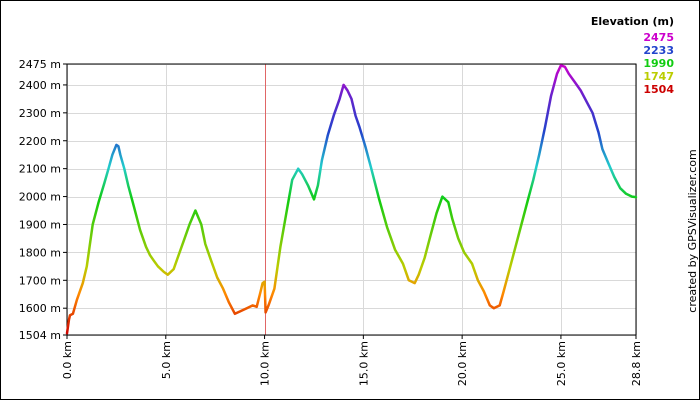 The height and width of the screenshot is (400, 700). Describe the element at coordinates (658, 76) in the screenshot. I see `legend-entry: 1747` at that location.